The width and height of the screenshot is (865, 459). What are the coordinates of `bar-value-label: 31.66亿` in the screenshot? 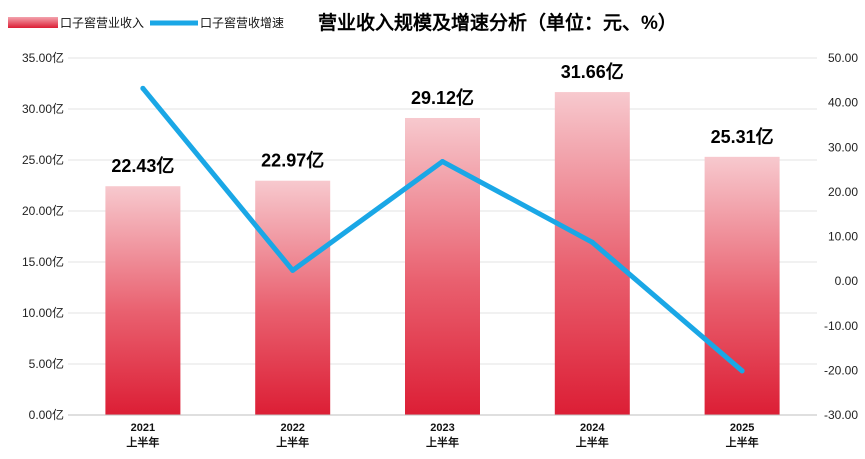 It's located at (592, 71).